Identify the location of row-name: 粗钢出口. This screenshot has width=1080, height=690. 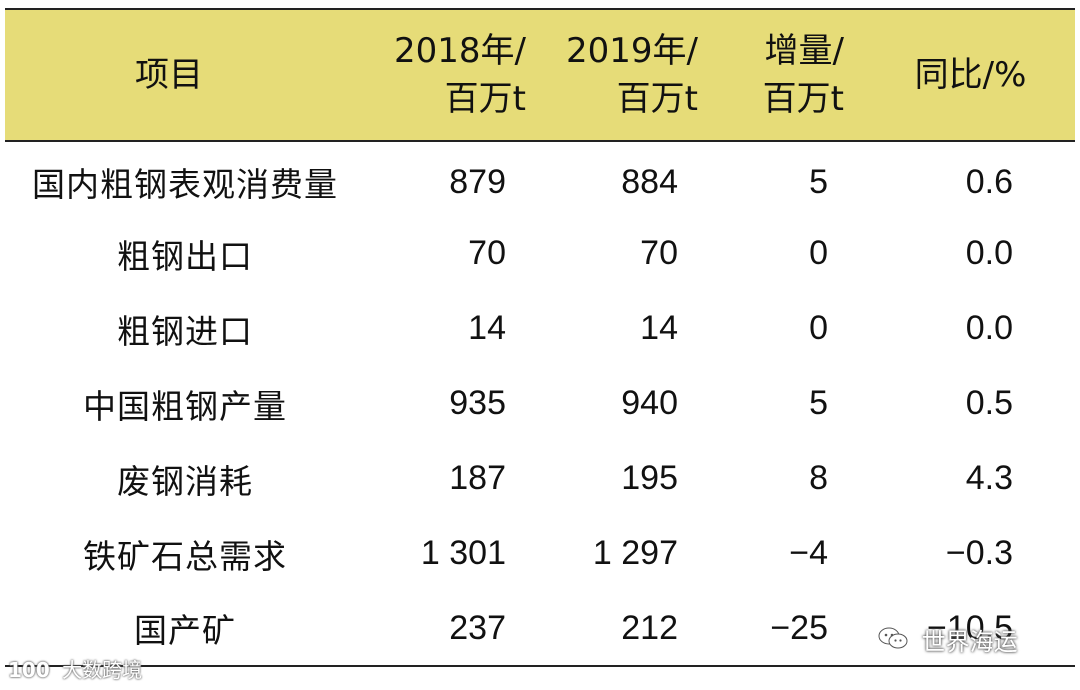
(185, 256).